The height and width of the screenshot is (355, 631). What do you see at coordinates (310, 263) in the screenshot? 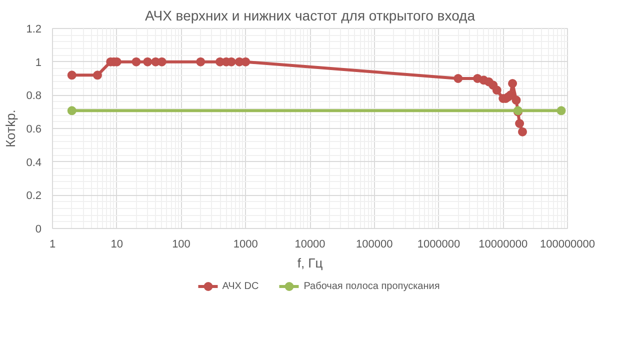
I see `x-axis-title: f, Гц` at bounding box center [310, 263].